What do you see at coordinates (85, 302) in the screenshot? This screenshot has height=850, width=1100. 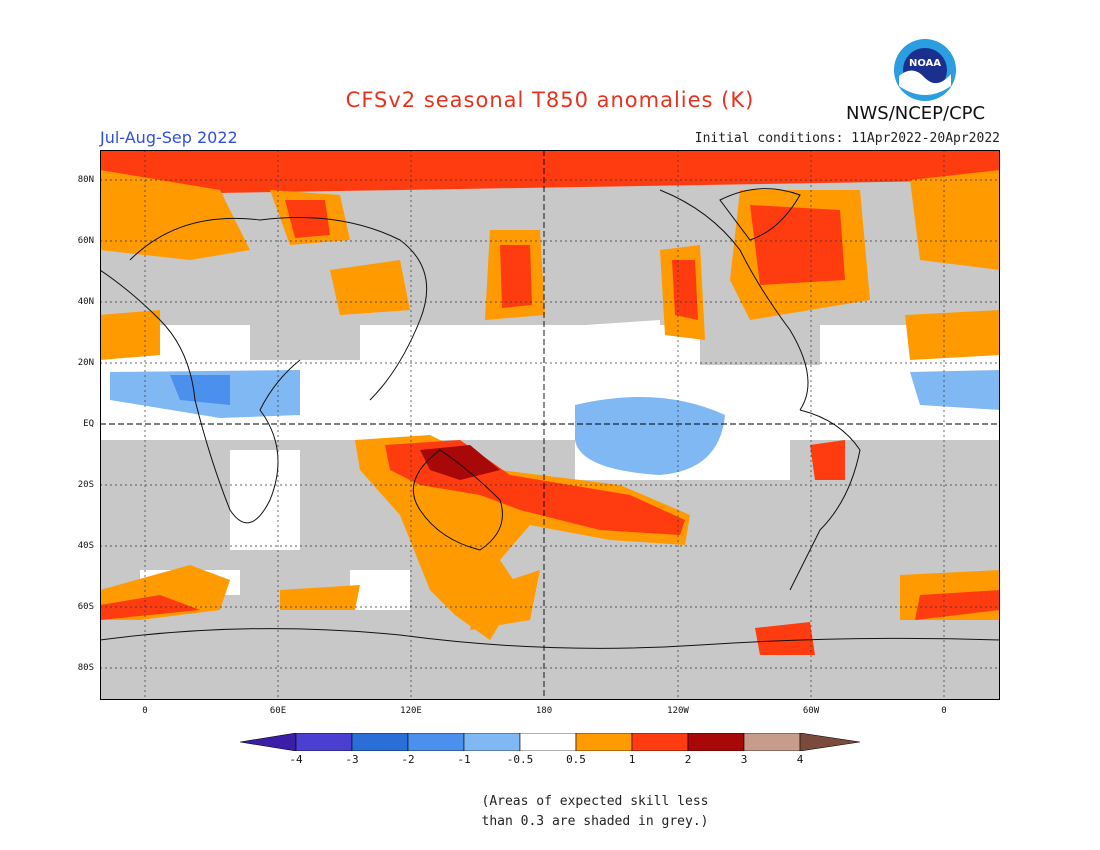 I see `lat-label: 40N` at bounding box center [85, 302].